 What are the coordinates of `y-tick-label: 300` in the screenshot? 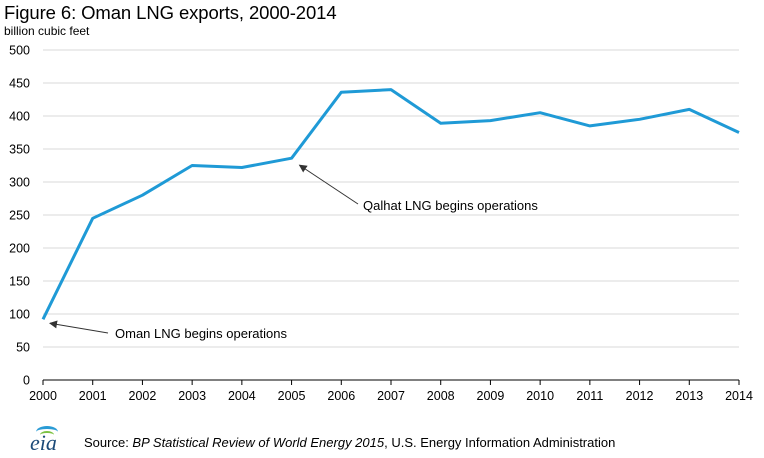 It's located at (19, 183).